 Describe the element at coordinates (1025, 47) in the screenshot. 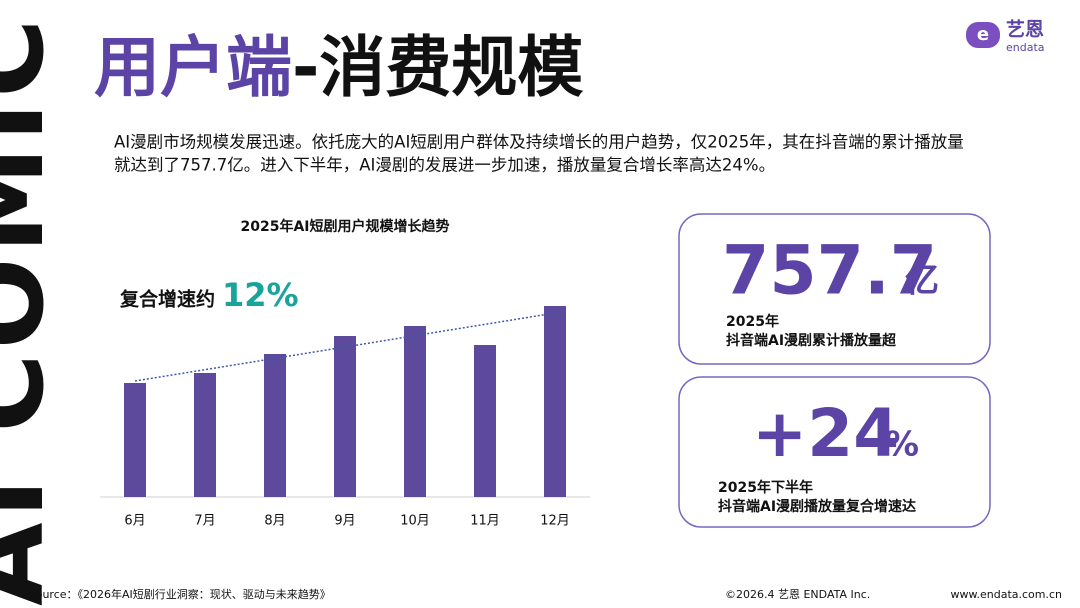

I see `logo-en: endata` at that location.